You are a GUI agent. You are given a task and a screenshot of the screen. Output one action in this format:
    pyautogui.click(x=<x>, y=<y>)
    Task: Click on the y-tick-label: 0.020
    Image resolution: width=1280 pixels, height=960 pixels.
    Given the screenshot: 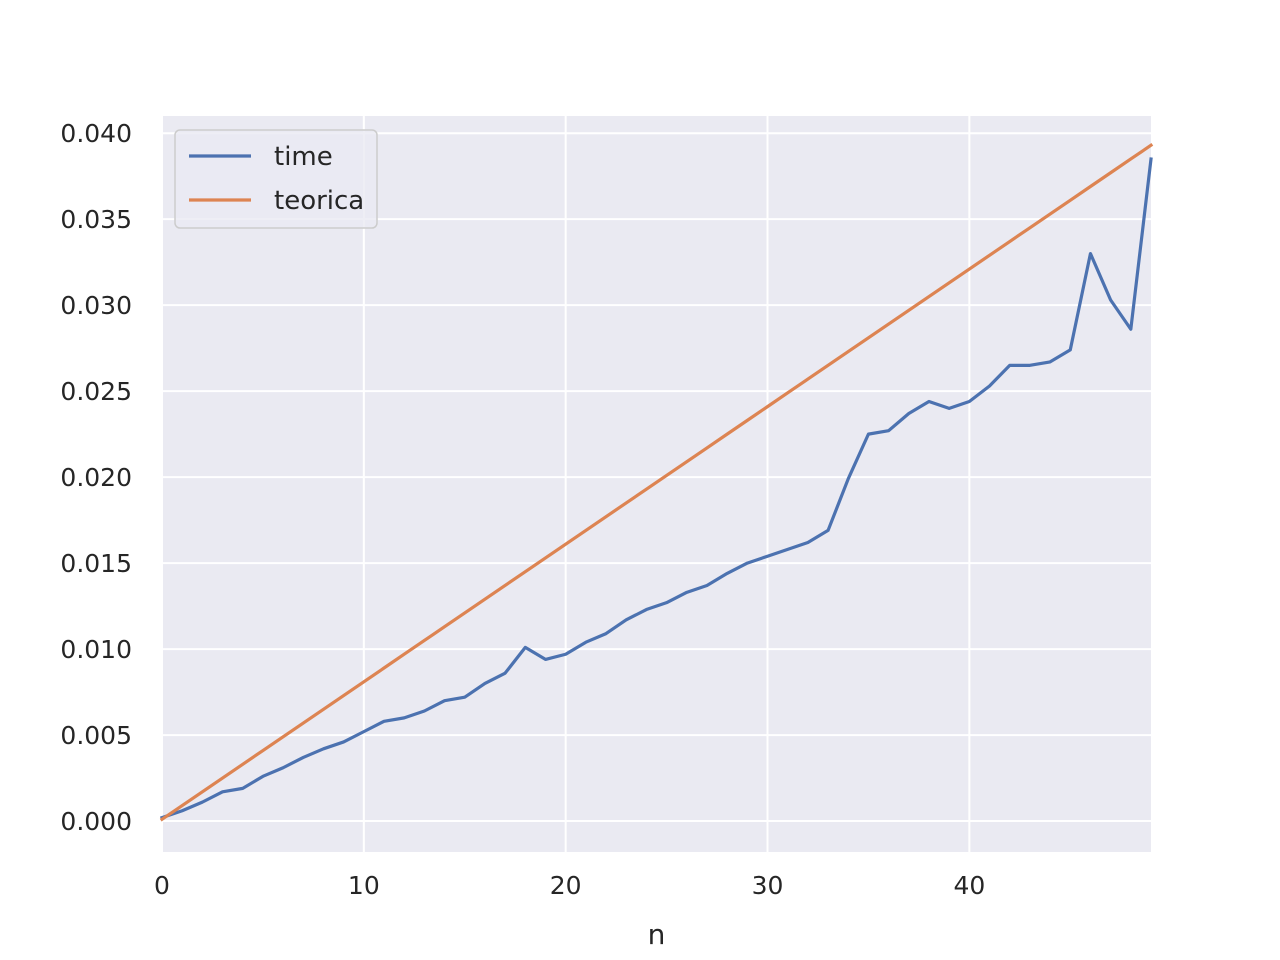 What is the action you would take?
    pyautogui.click(x=96, y=477)
    